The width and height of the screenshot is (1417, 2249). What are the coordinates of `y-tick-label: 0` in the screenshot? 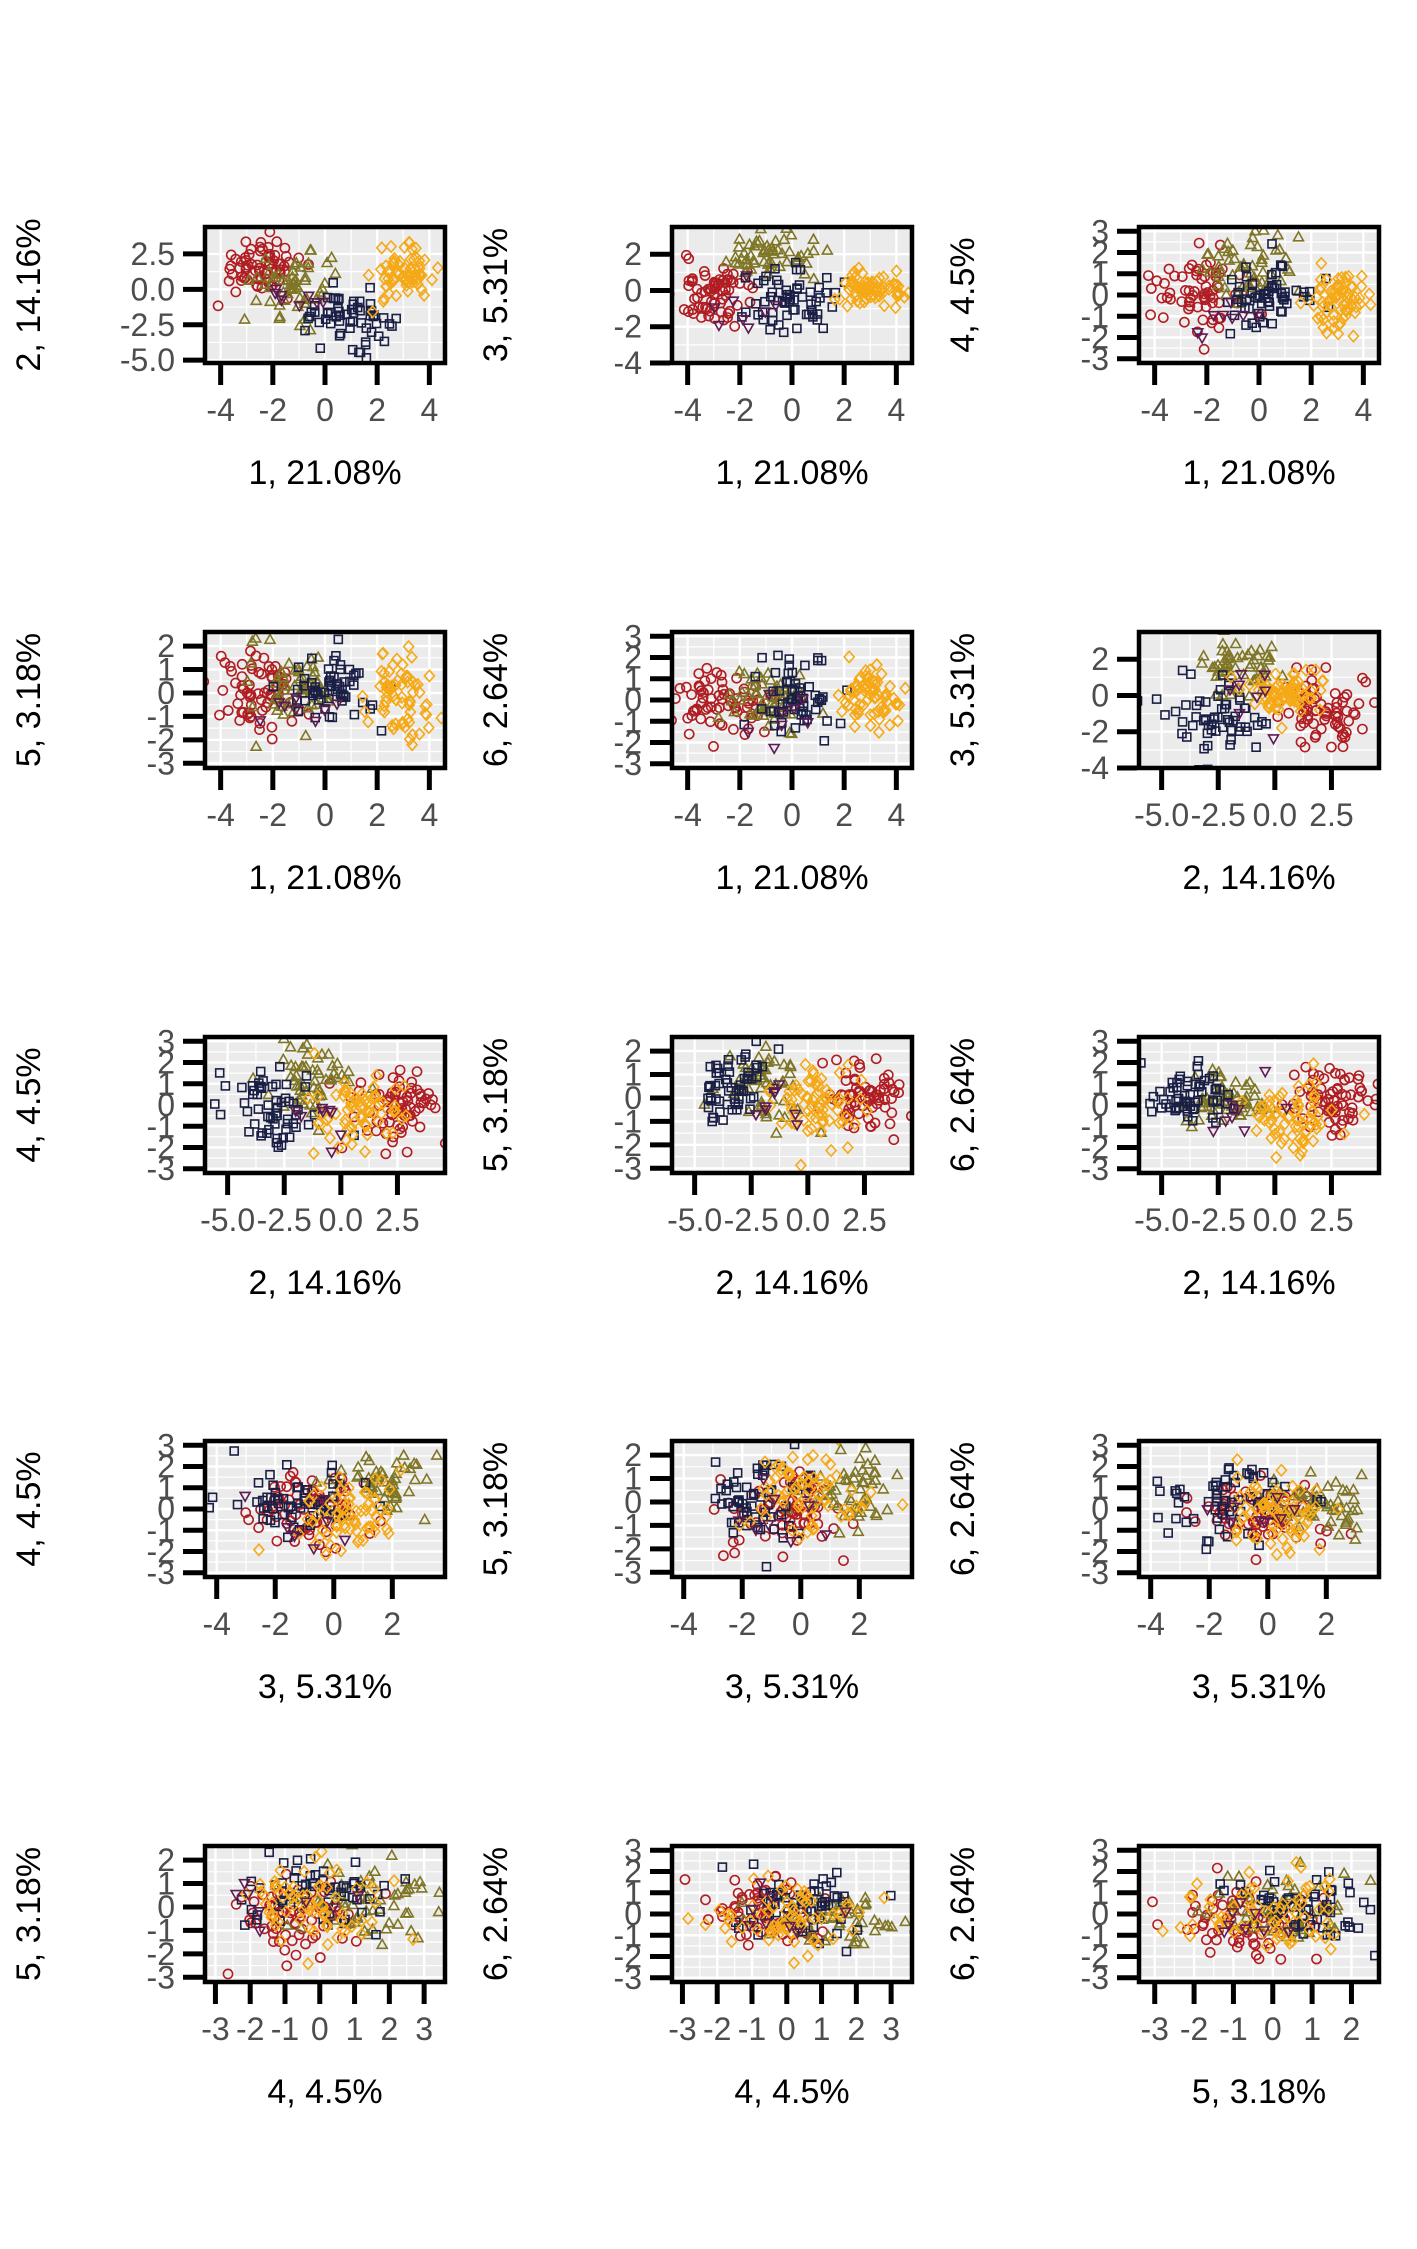 It's located at (1100, 695).